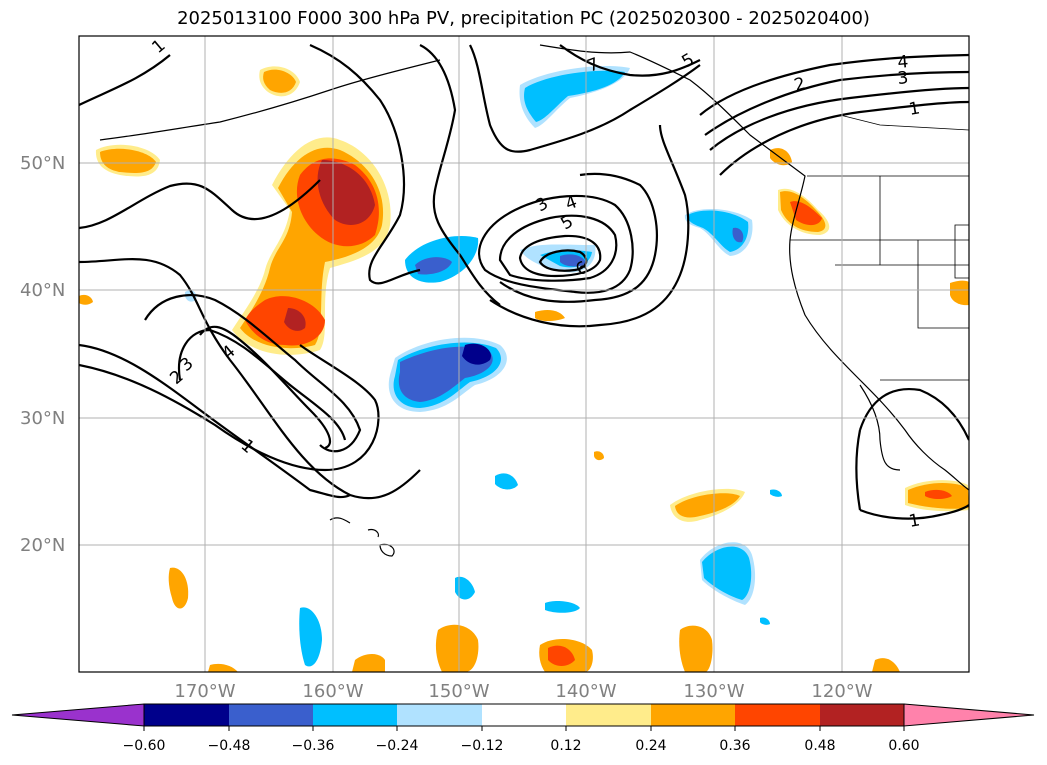  Describe the element at coordinates (879, 247) in the screenshot. I see `political-borders` at that location.